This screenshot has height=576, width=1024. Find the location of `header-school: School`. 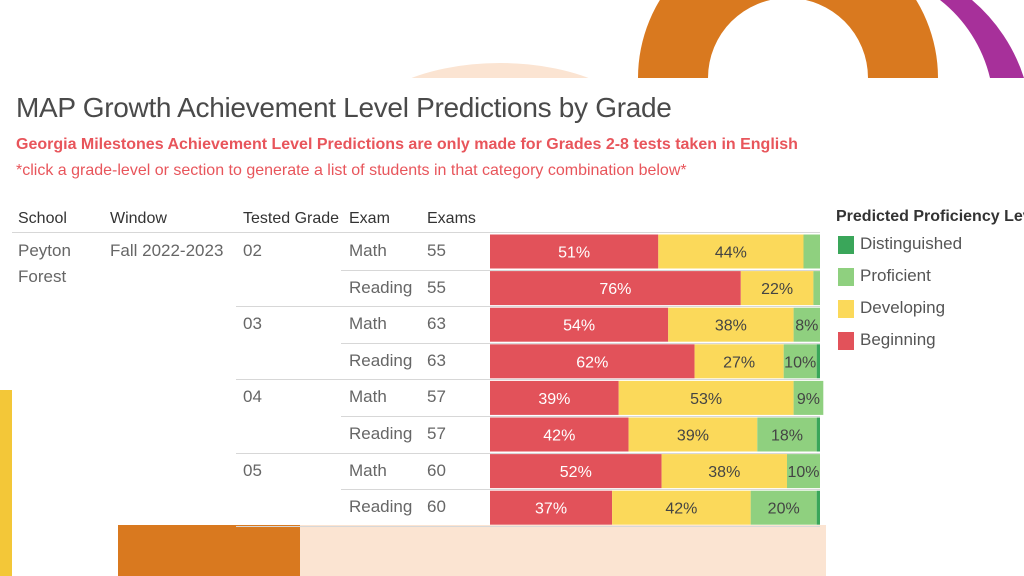

header-school: School is located at coordinates (42, 218).